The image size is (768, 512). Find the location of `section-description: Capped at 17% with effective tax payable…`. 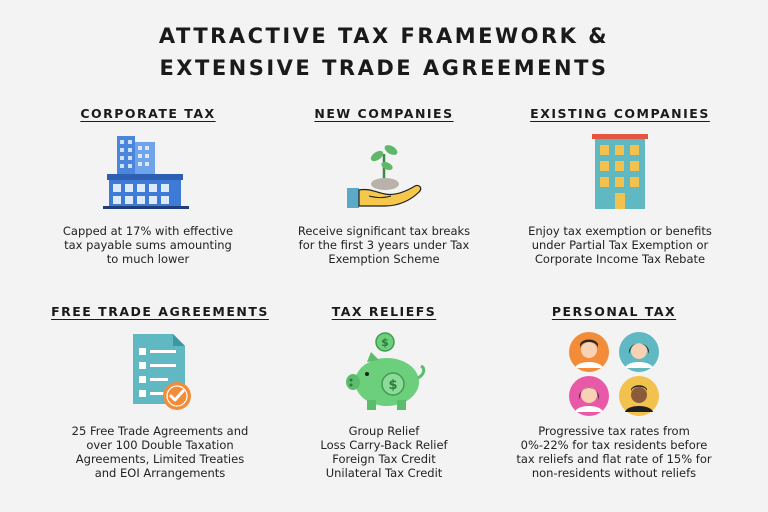

section-description: Capped at 17% with effective tax payable… is located at coordinates (148, 245).